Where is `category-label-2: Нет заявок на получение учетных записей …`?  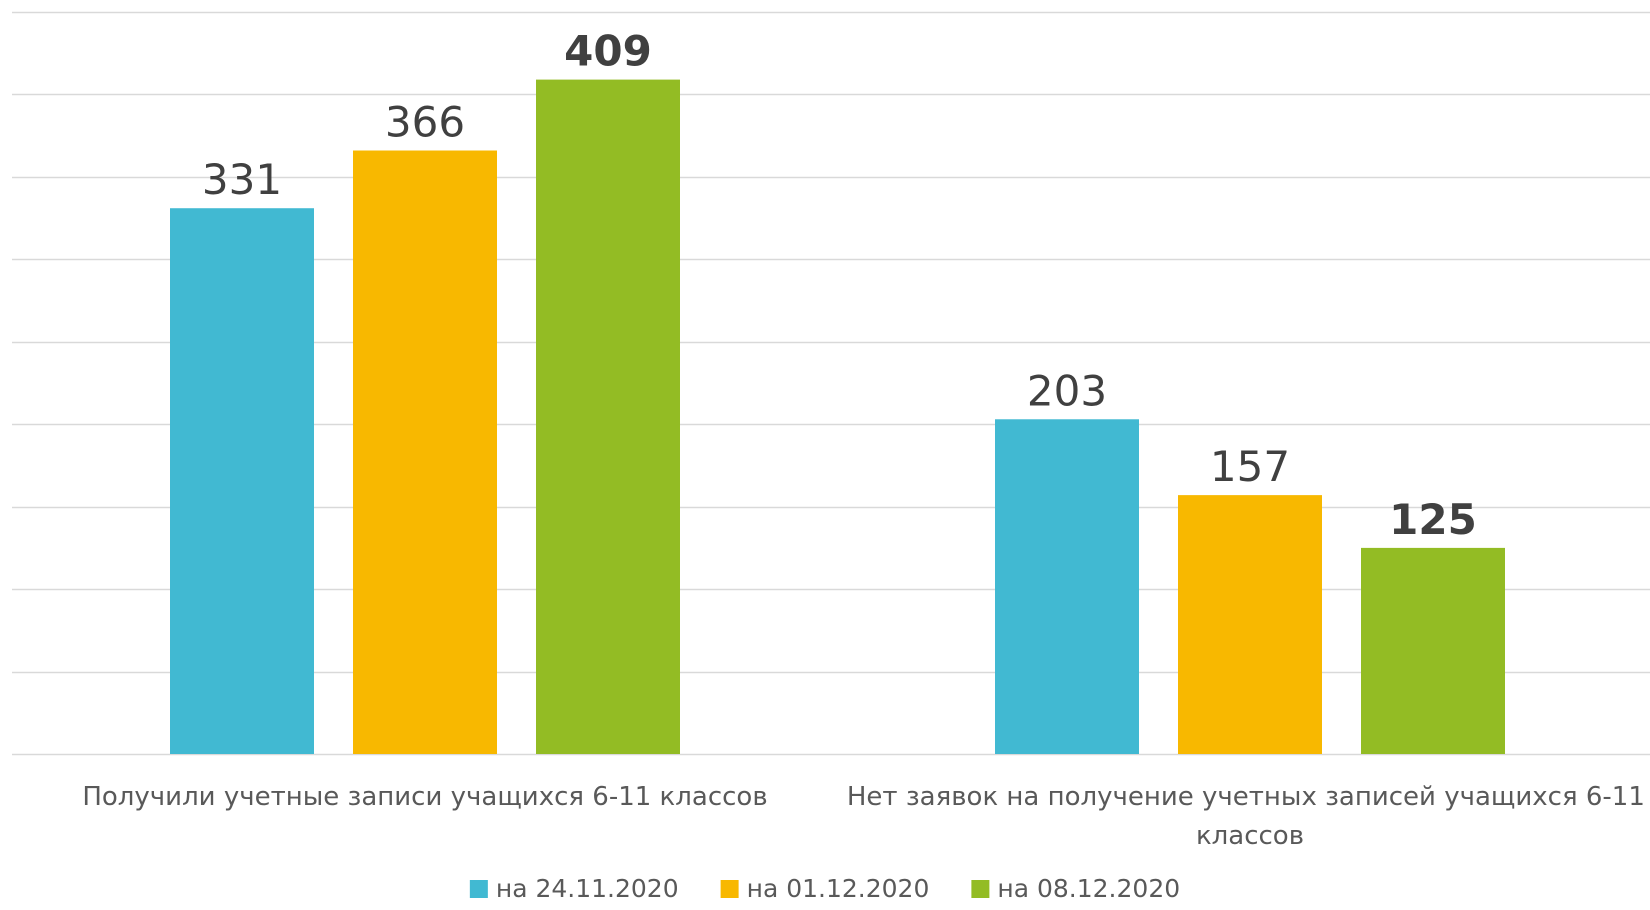
category-label-2: Нет заявок на получение учетных записей … is located at coordinates (1248, 816).